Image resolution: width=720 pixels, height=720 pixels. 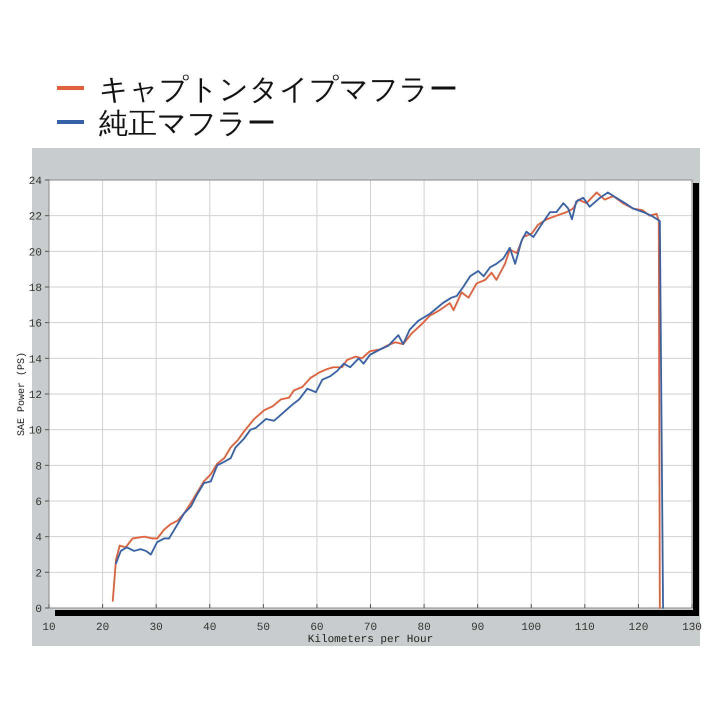 What do you see at coordinates (35, 396) in the screenshot?
I see `y-tick-label: 12` at bounding box center [35, 396].